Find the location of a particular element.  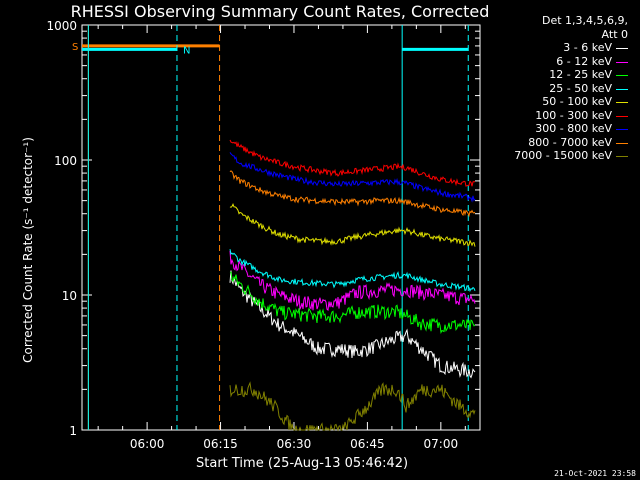

saa-flag: S is located at coordinates (75, 47).